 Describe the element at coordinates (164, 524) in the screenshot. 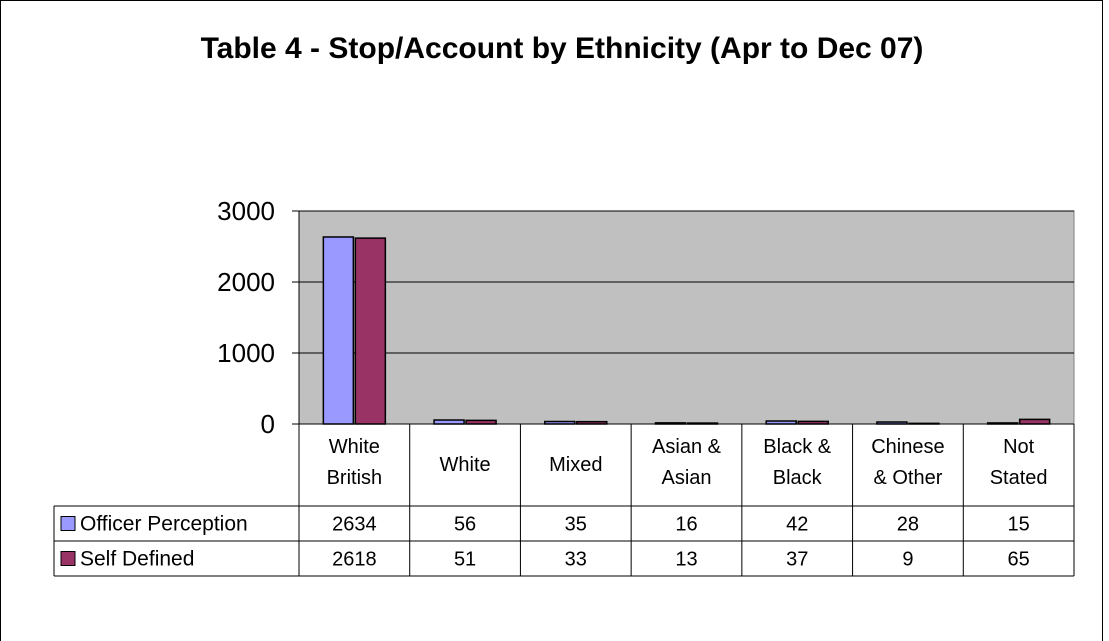

I see `legend-label: Officer Perception` at that location.